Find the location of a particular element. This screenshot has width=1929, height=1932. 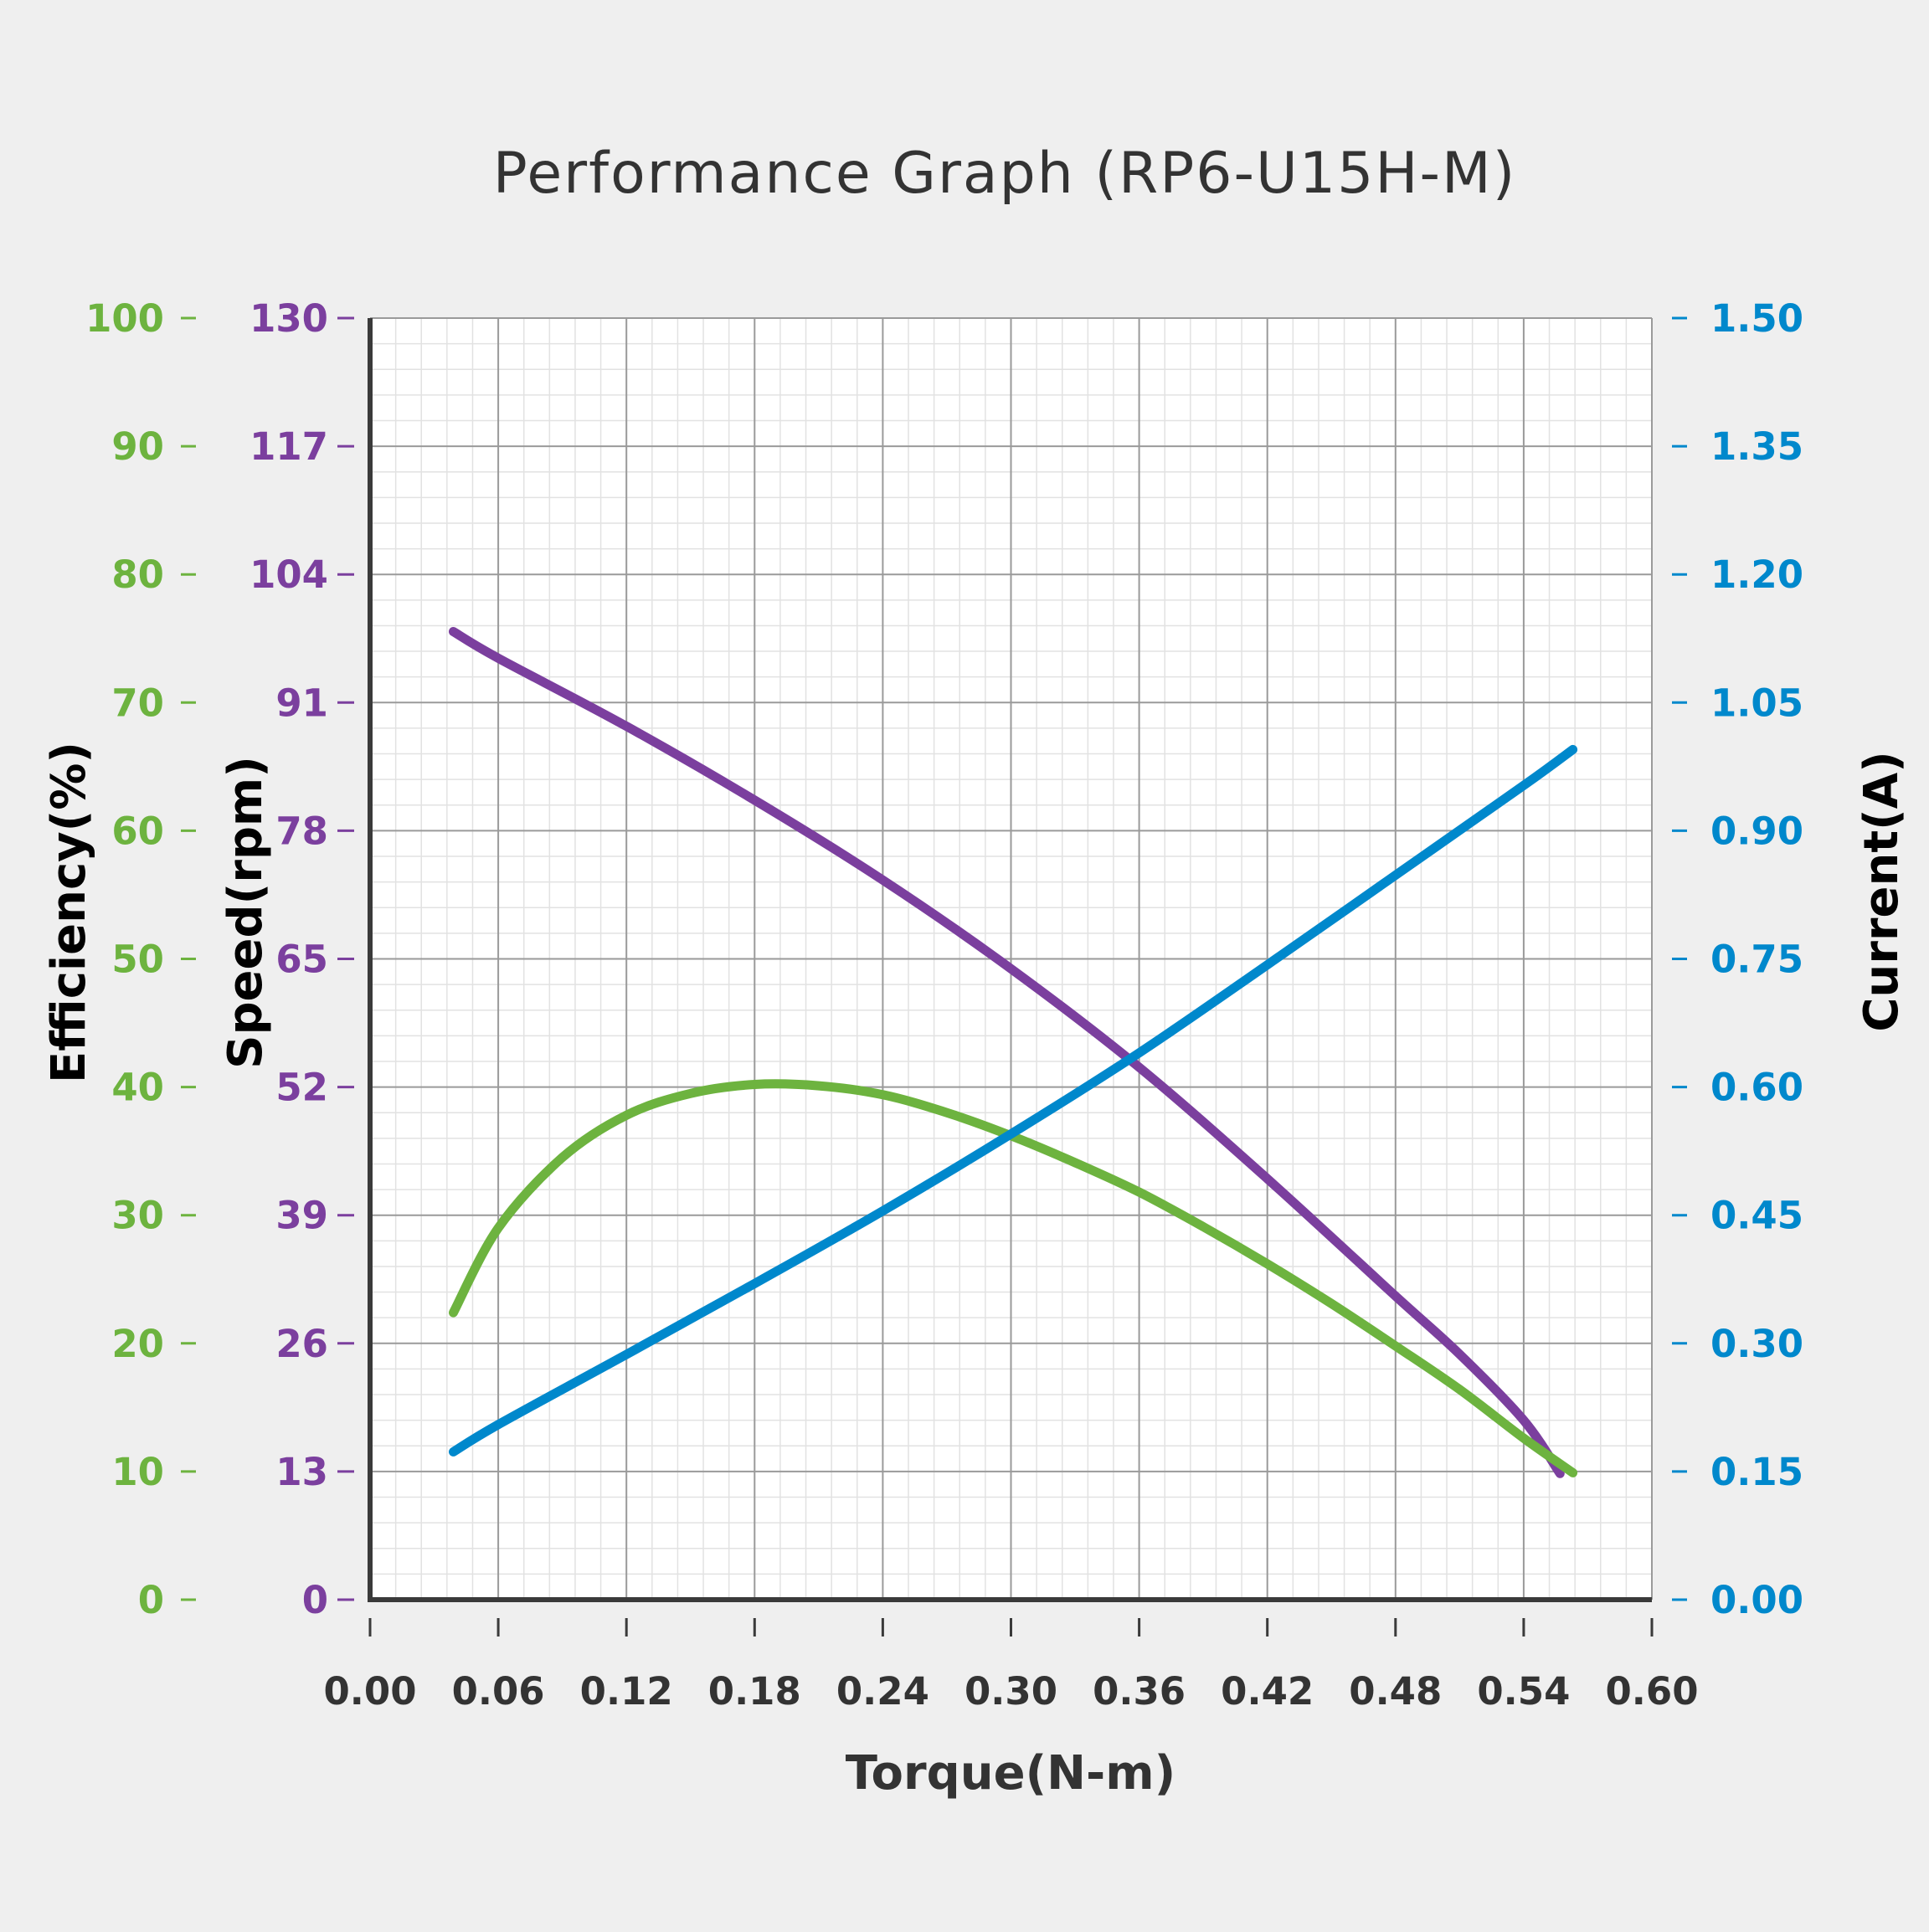

speed-tick-label: 26 is located at coordinates (302, 1344).